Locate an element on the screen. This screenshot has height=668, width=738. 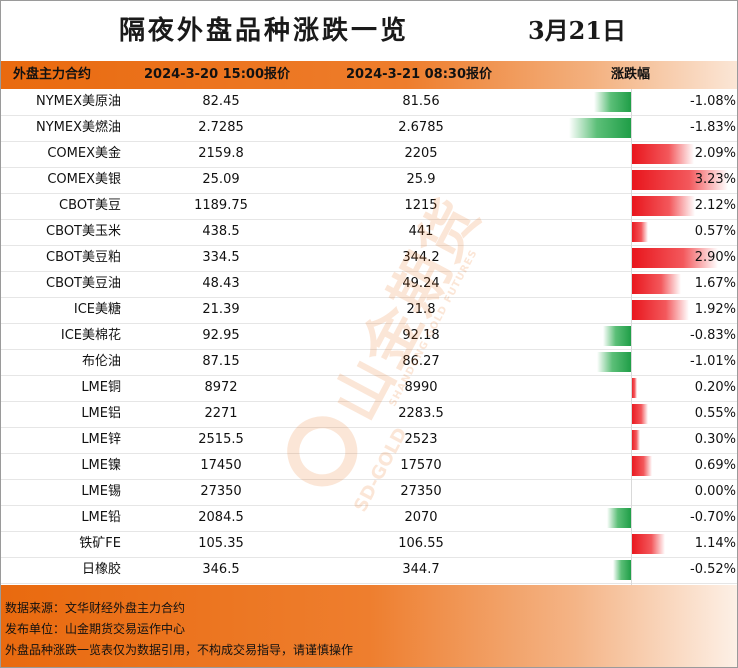
change-percent: 1.67% is located at coordinates (715, 283).